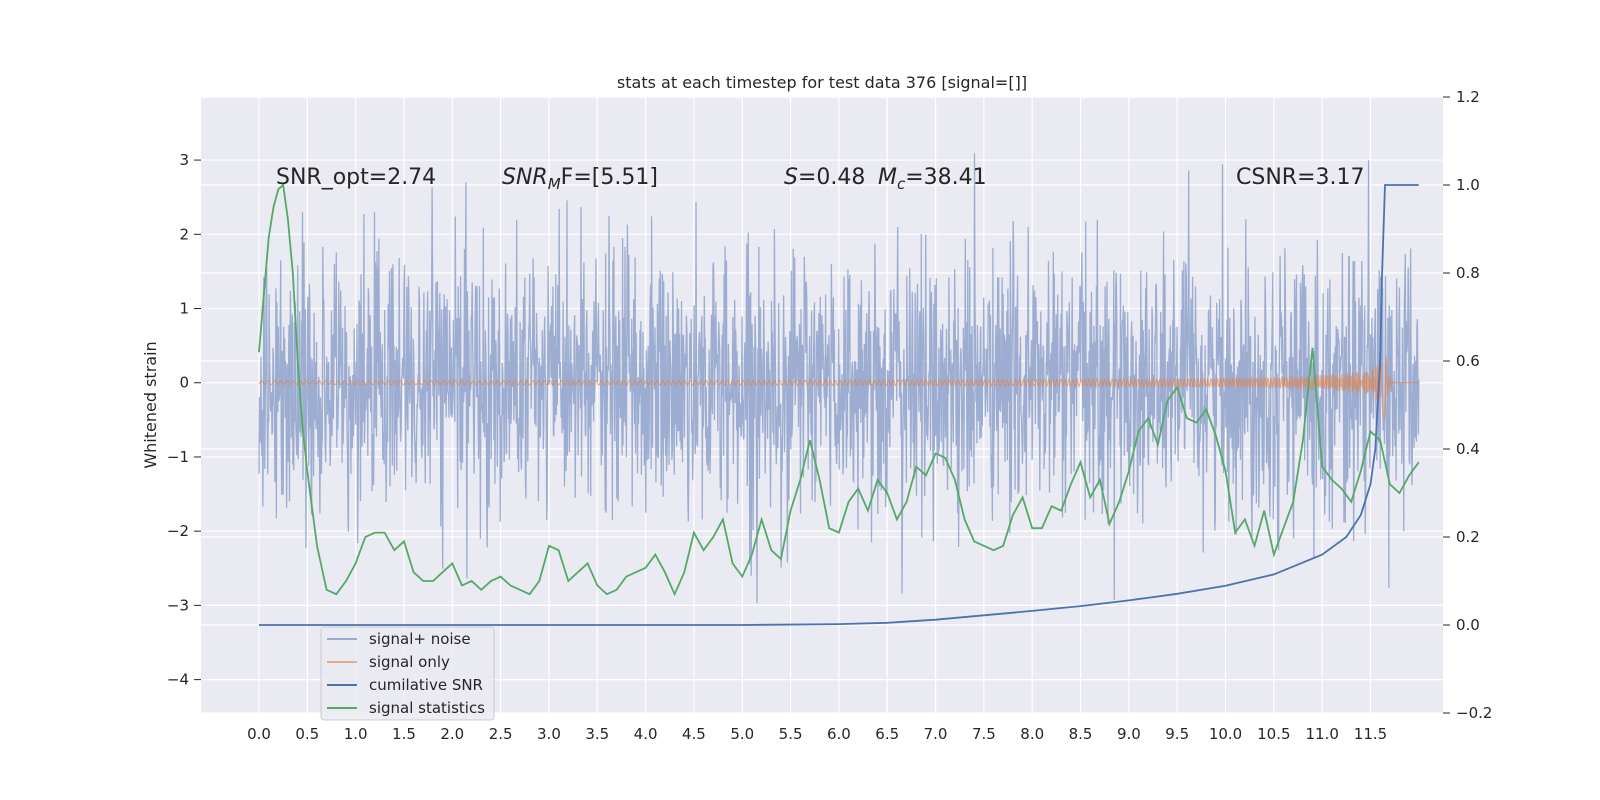 This screenshot has height=800, width=1600. I want to click on annotation-s-main: S, so click(791, 177).